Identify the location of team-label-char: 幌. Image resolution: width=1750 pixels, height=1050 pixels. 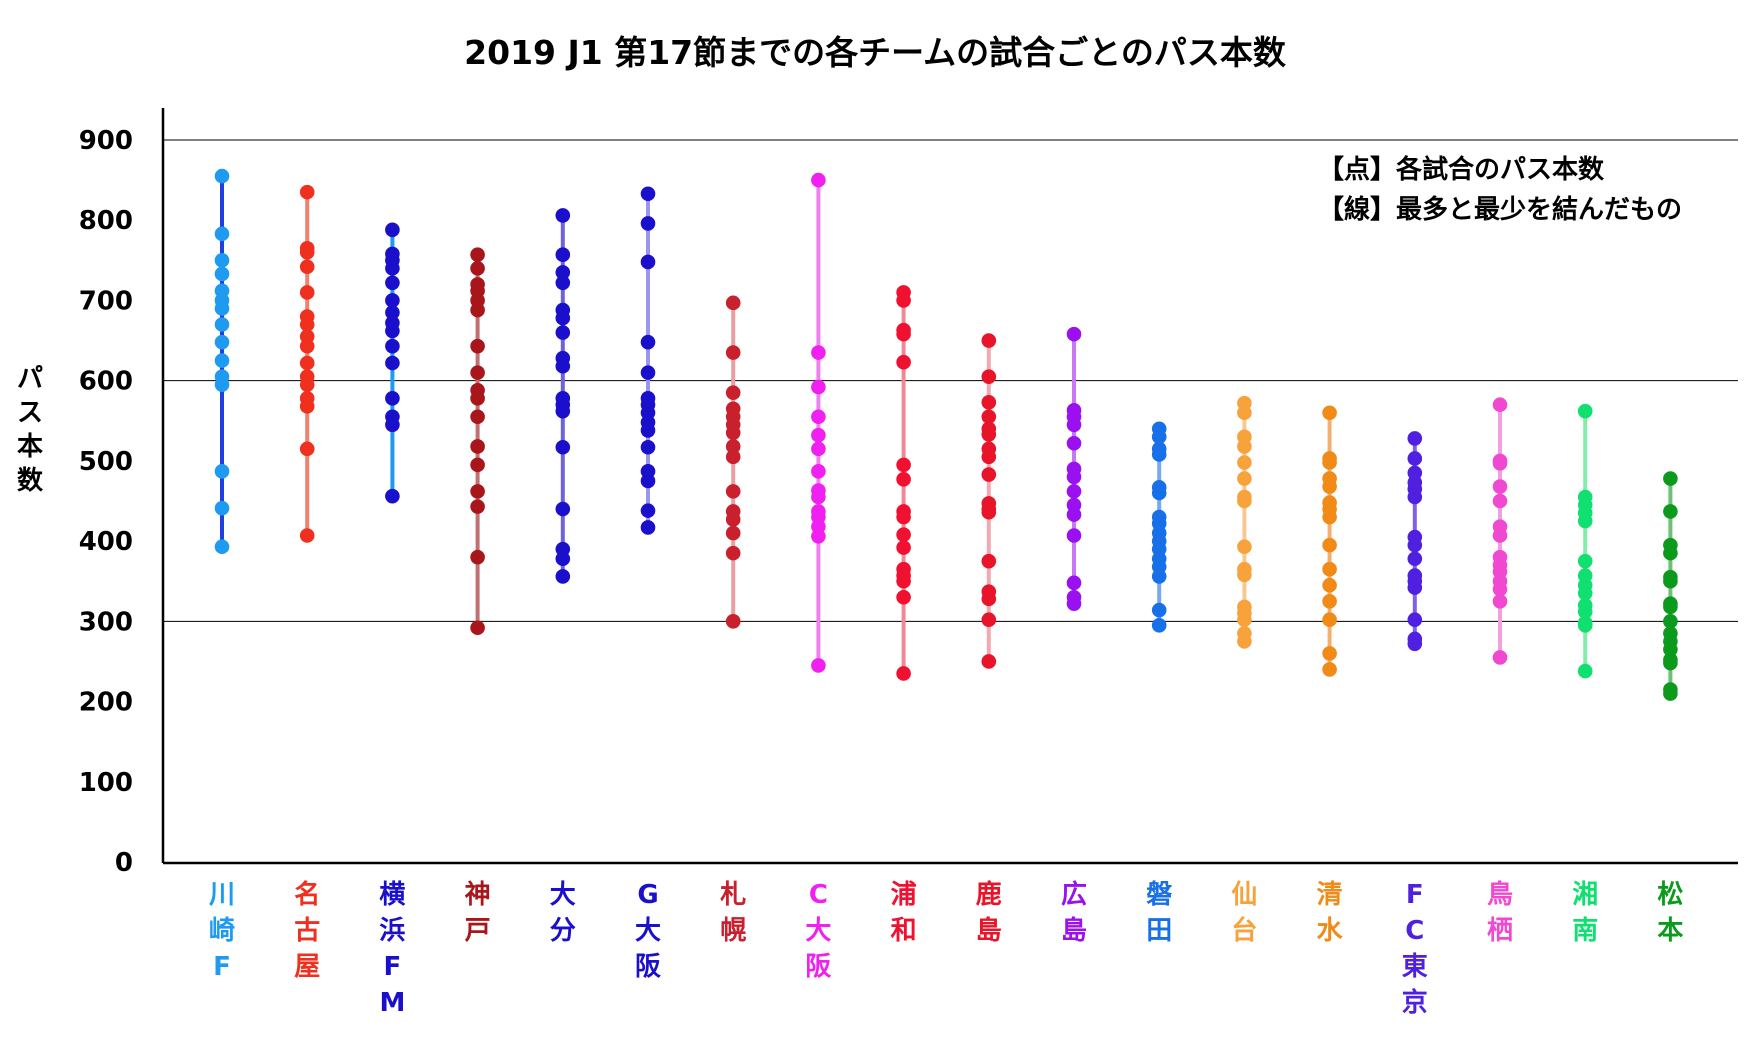
(733, 931).